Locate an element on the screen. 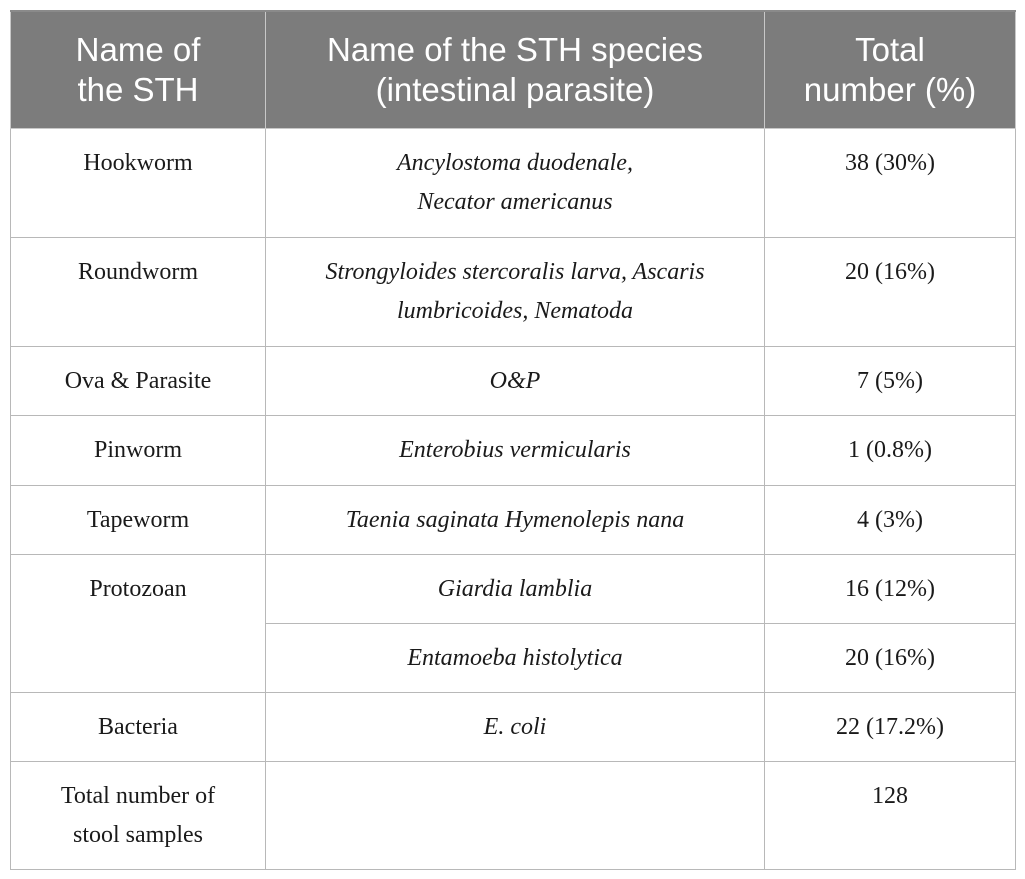 The width and height of the screenshot is (1025, 879). cell-total: 7 (5%) is located at coordinates (890, 380).